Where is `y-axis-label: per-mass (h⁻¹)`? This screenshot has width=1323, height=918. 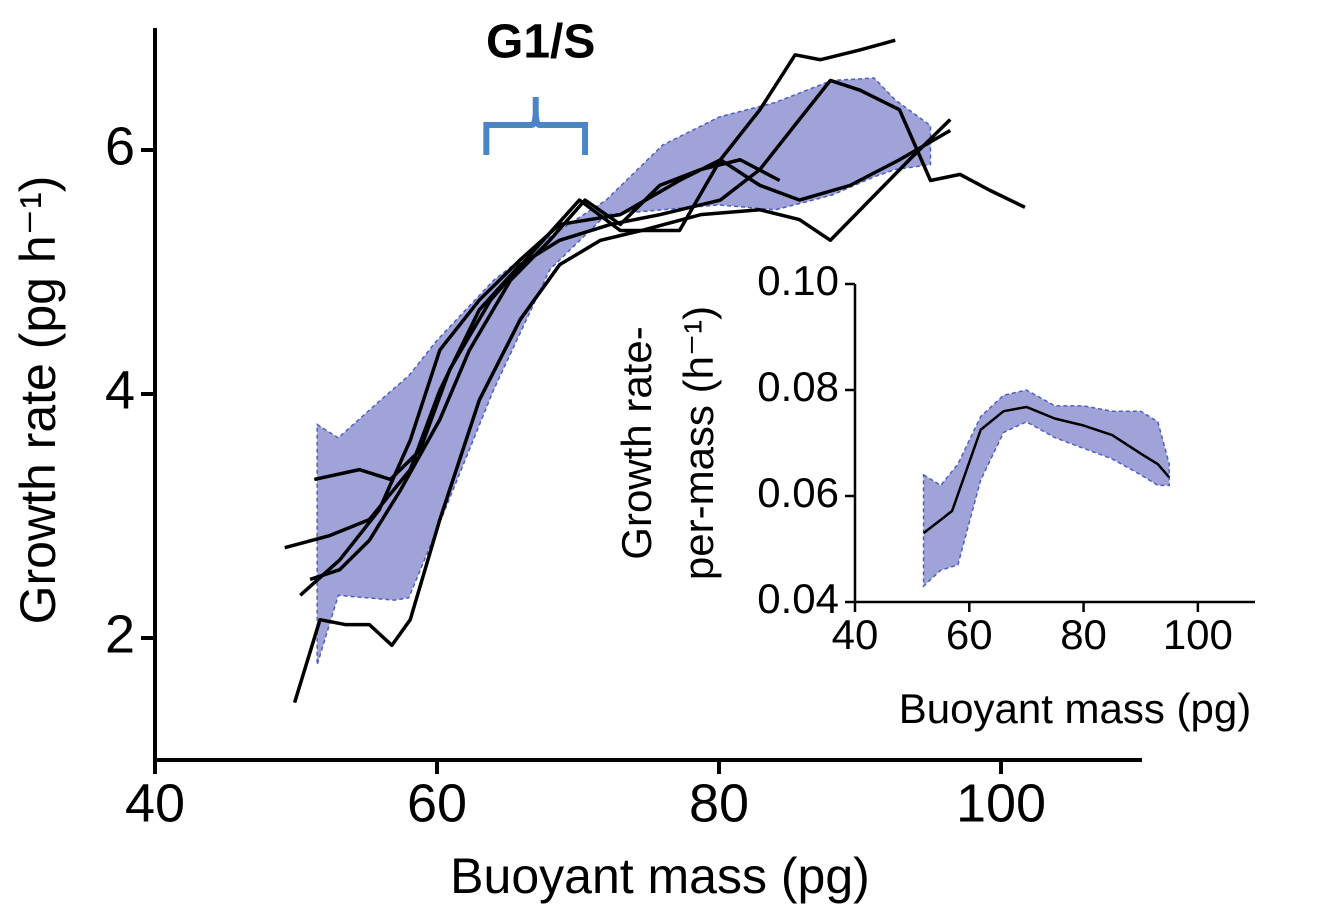
y-axis-label: per-mass (h⁻¹) is located at coordinates (698, 443).